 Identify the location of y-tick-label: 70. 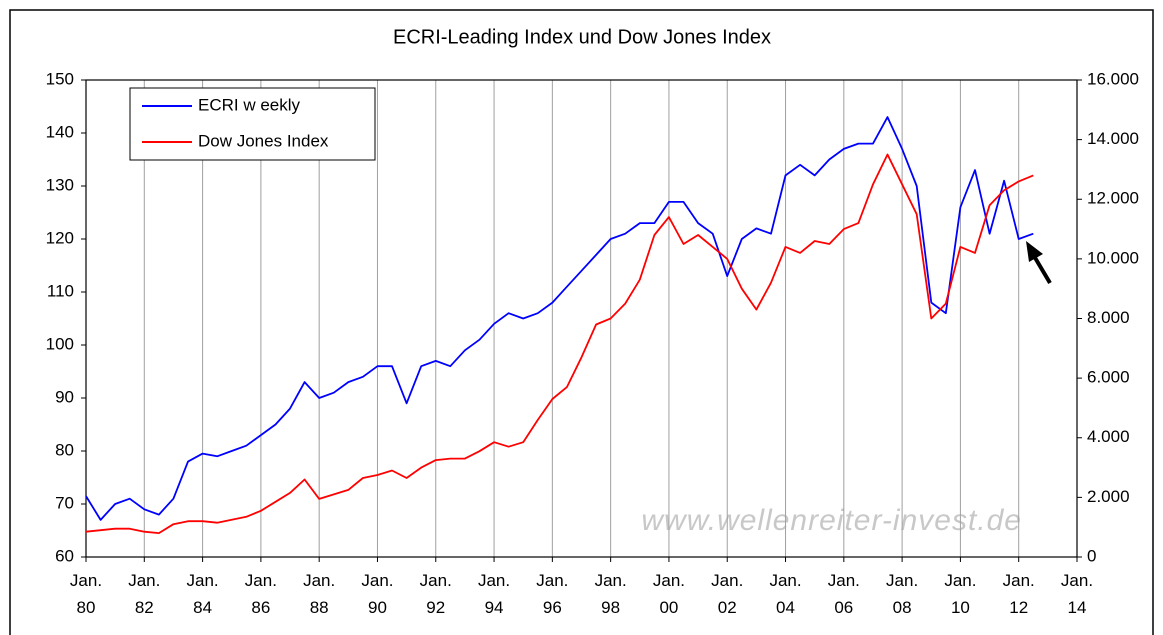
(64, 502).